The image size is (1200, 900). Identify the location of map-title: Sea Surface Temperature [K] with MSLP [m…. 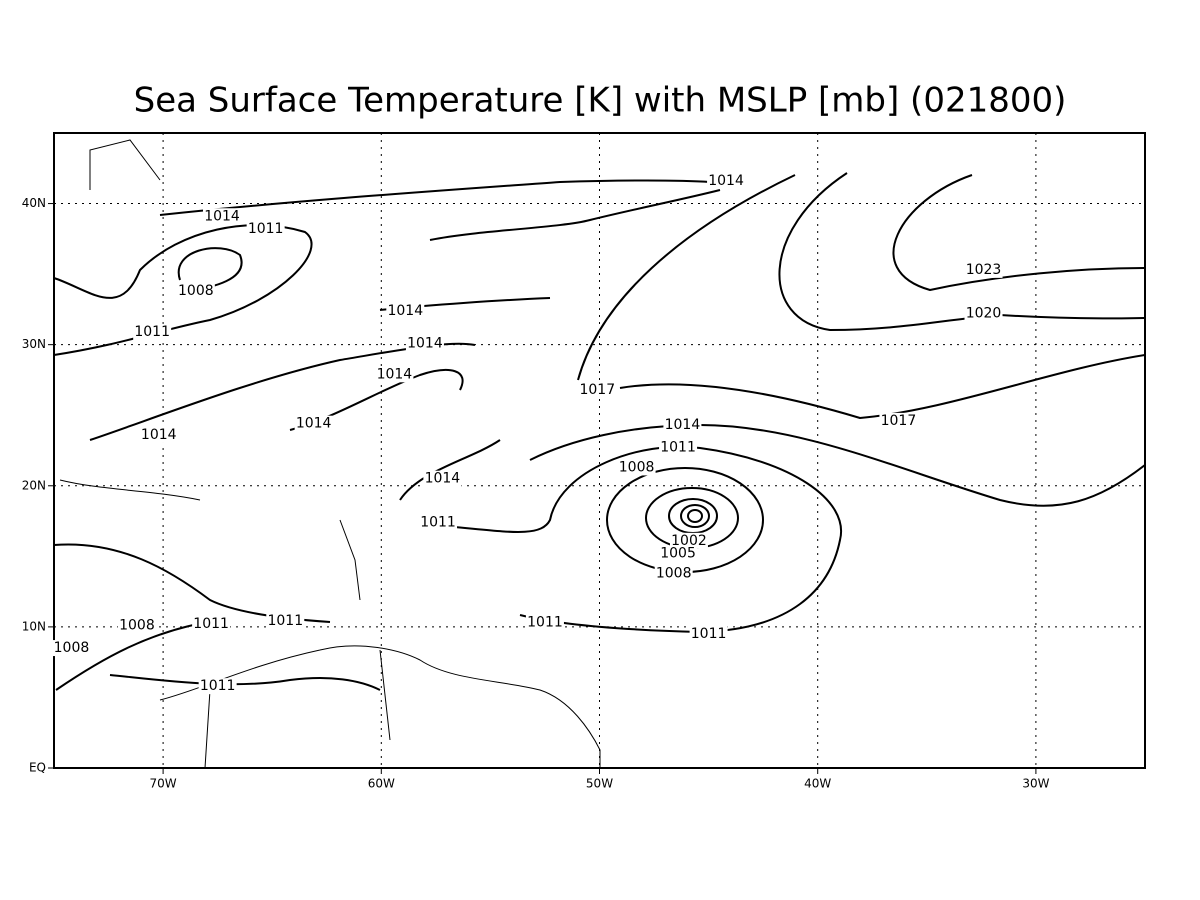
(600, 101).